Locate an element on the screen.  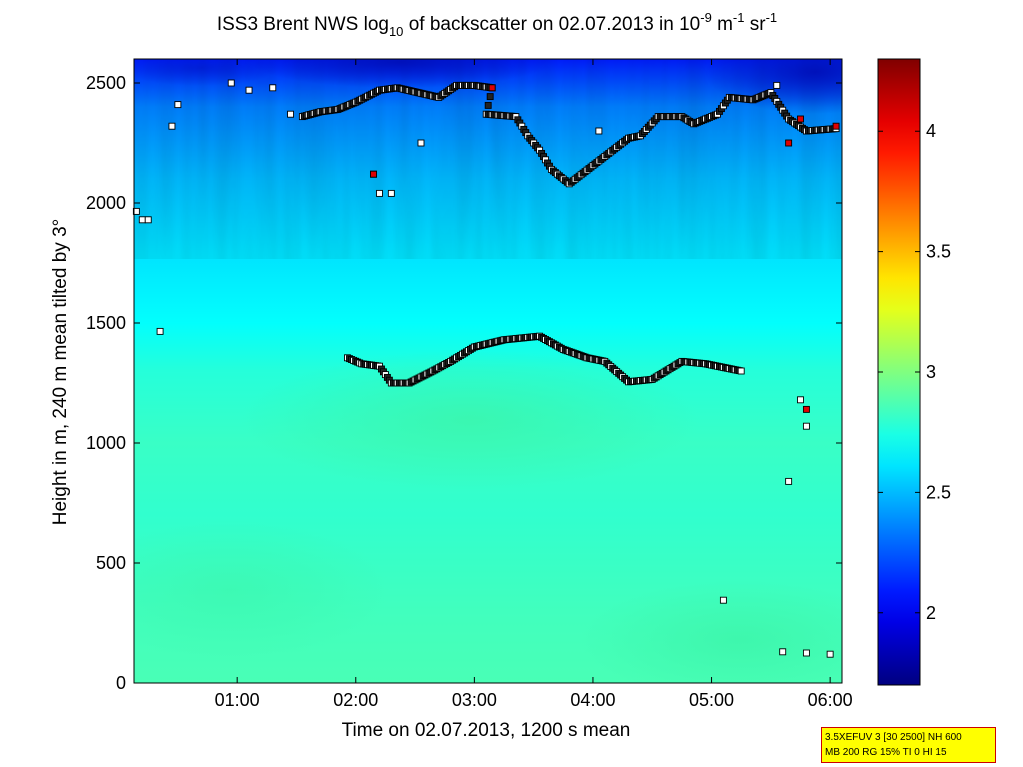
x-tick-label: 06:00 is located at coordinates (830, 700).